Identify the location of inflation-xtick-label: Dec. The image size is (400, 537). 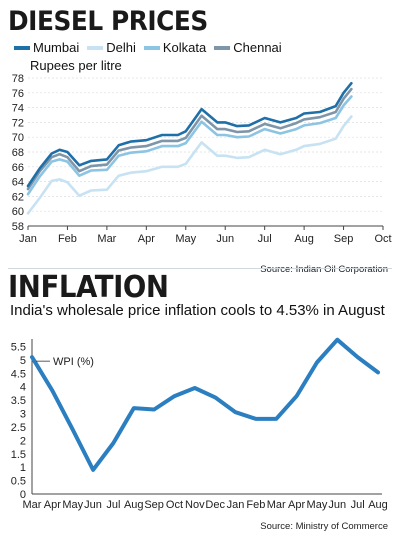
(215, 505).